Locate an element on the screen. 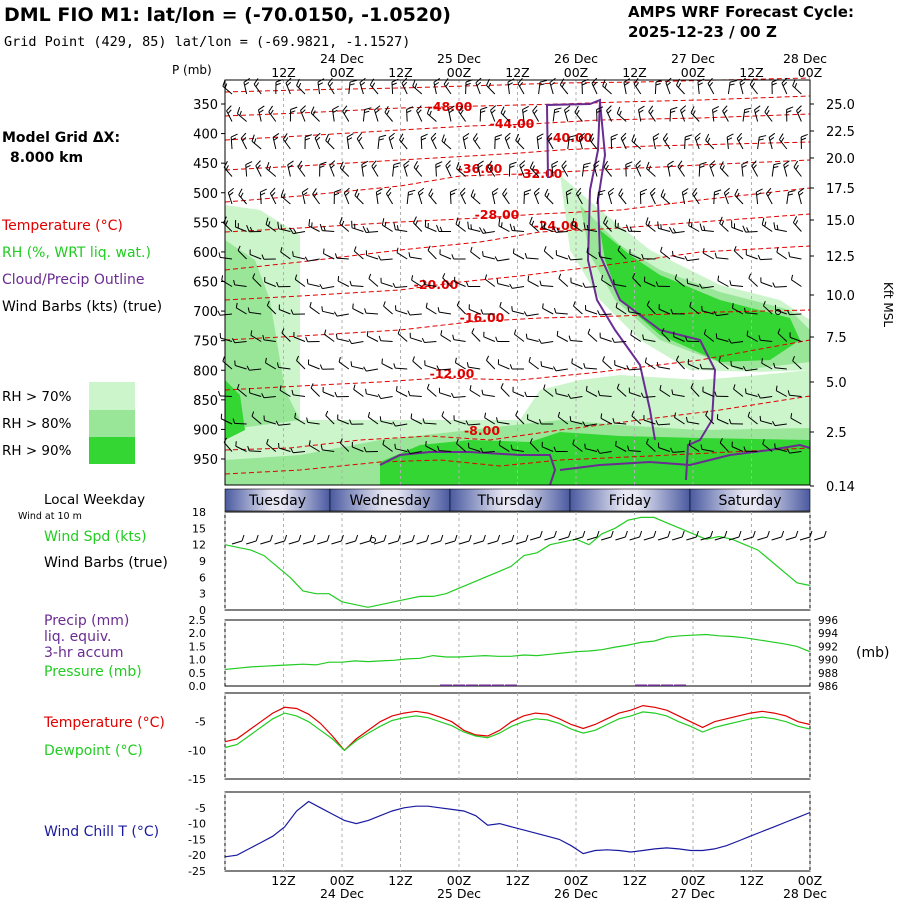 This screenshot has width=900, height=900. temperature-contour is located at coordinates (517, 461).